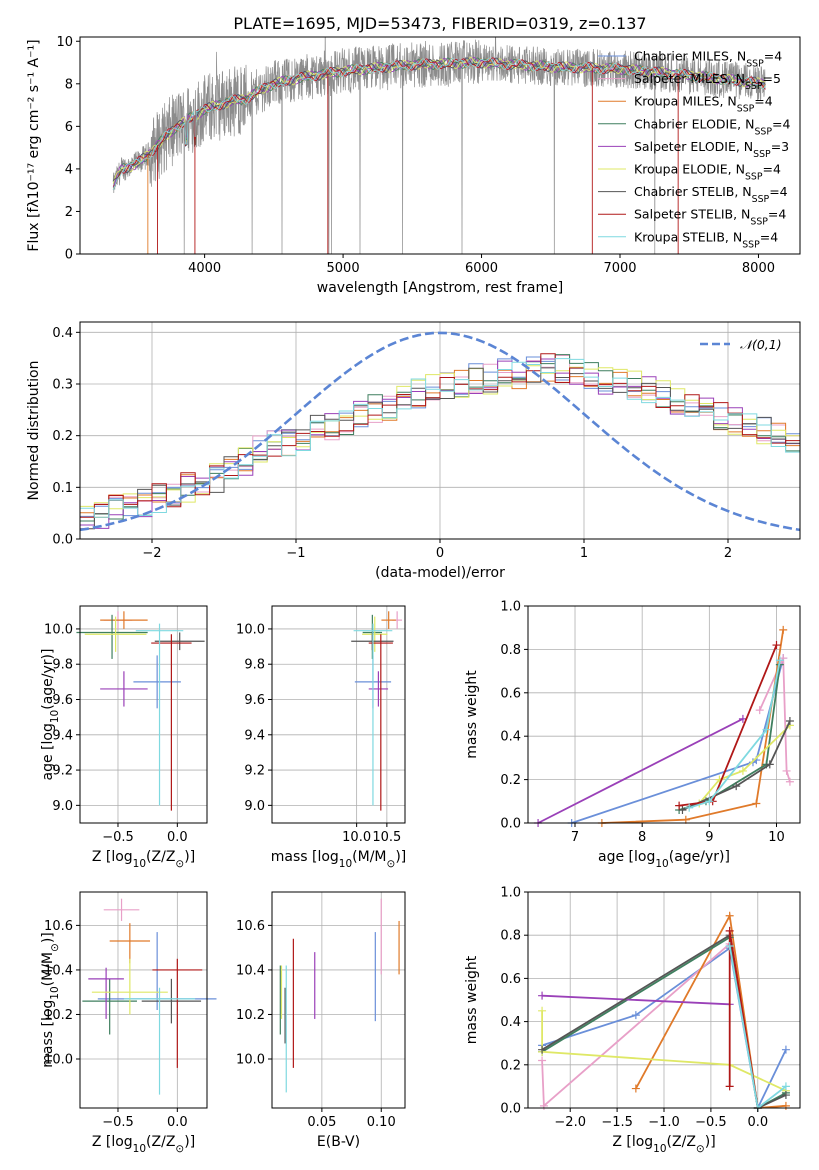 The width and height of the screenshot is (819, 1170). What do you see at coordinates (617, 1122) in the screenshot?
I see `x-tick-label: −1.5` at bounding box center [617, 1122].